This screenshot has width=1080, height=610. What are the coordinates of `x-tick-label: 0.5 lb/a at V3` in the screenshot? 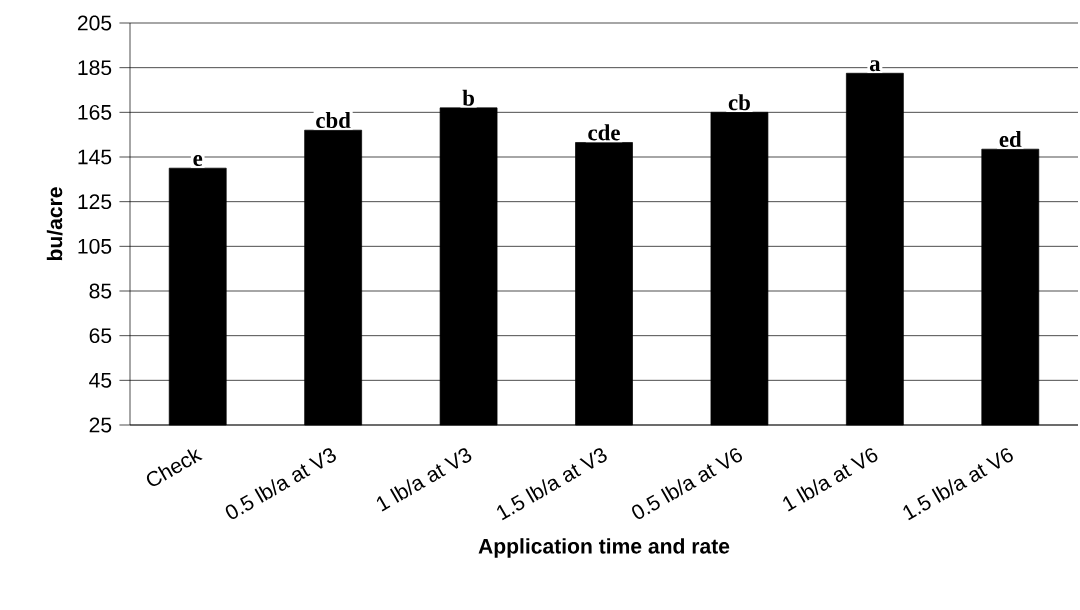 It's located at (280, 483).